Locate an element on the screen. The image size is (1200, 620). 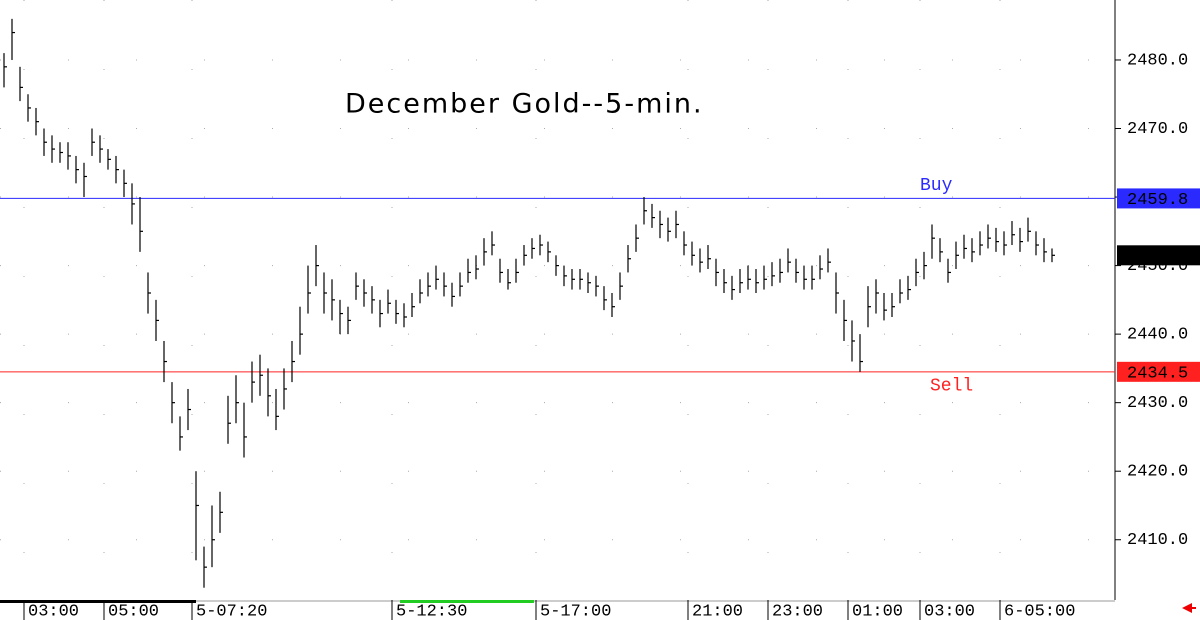
x-tick-label: 21:00 is located at coordinates (717, 611).